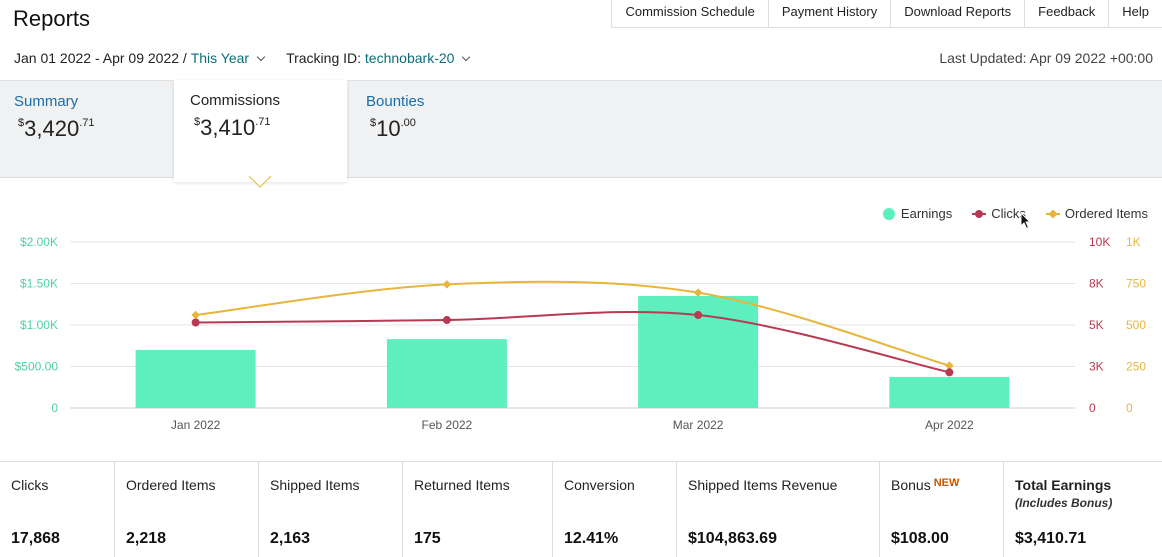 The width and height of the screenshot is (1162, 557). Describe the element at coordinates (1099, 242) in the screenshot. I see `clicks-axis-tick: 10K` at that location.